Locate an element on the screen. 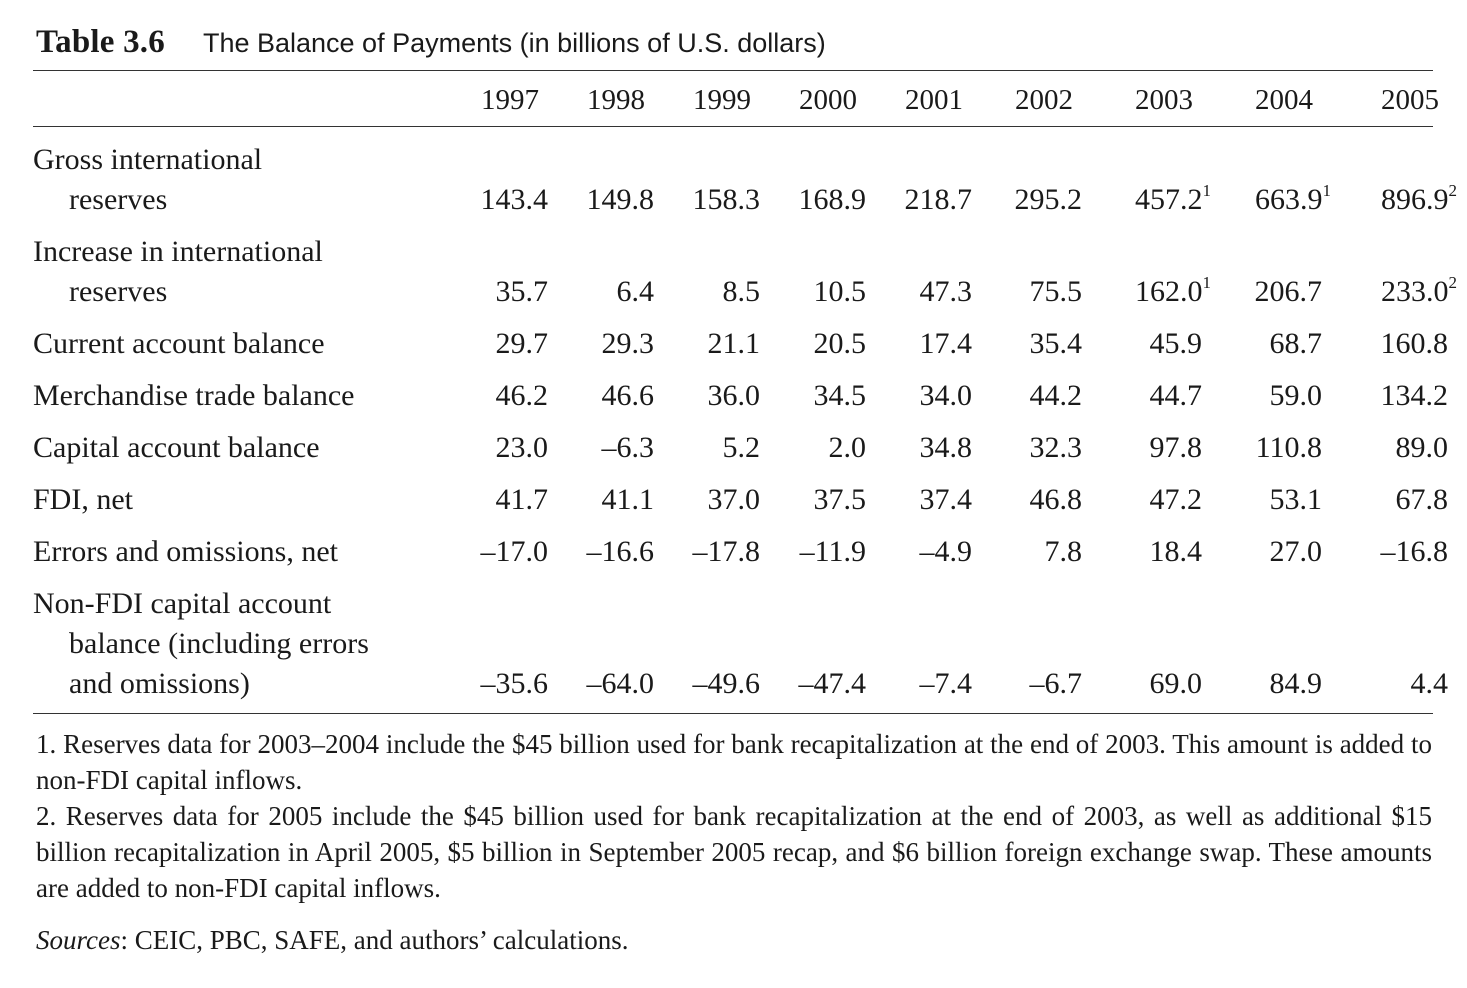  footnote-marker: 1 is located at coordinates (1207, 190).